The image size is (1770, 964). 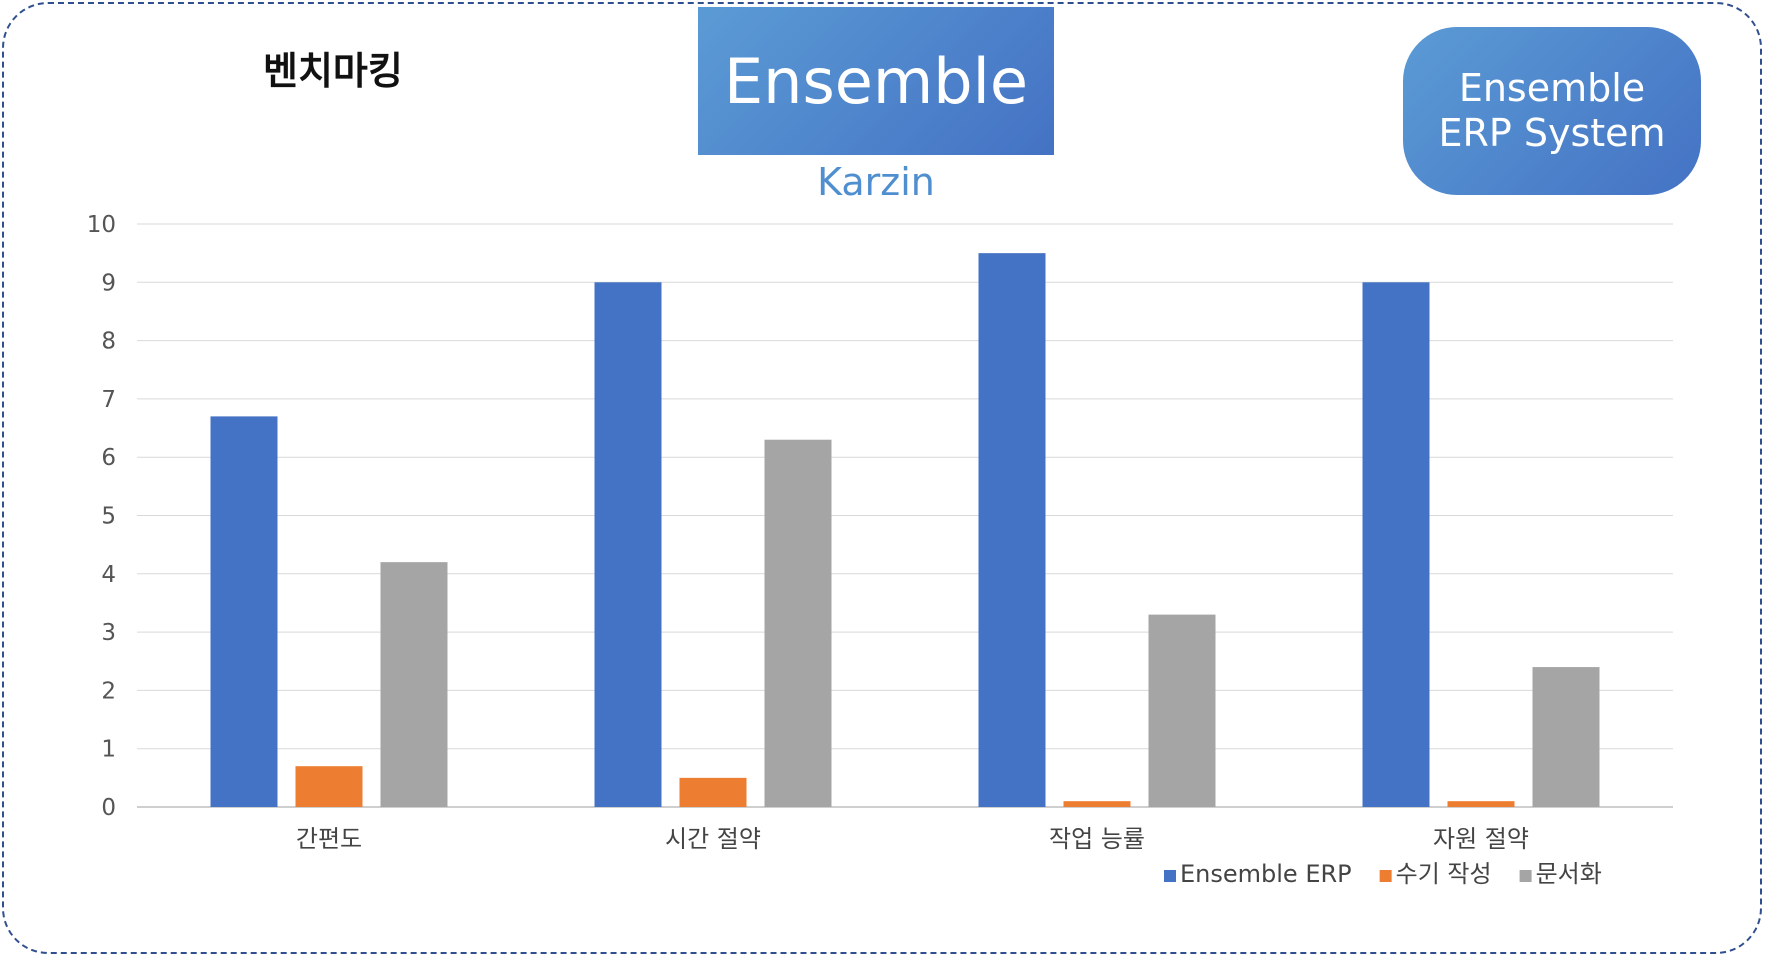 I want to click on x-category-label: 작업 능률, so click(x=1097, y=839).